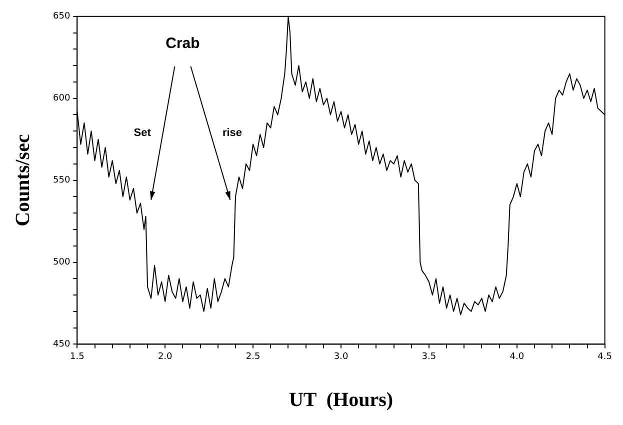 This screenshot has height=425, width=623. What do you see at coordinates (61, 181) in the screenshot?
I see `y-tick-label: 550` at bounding box center [61, 181].